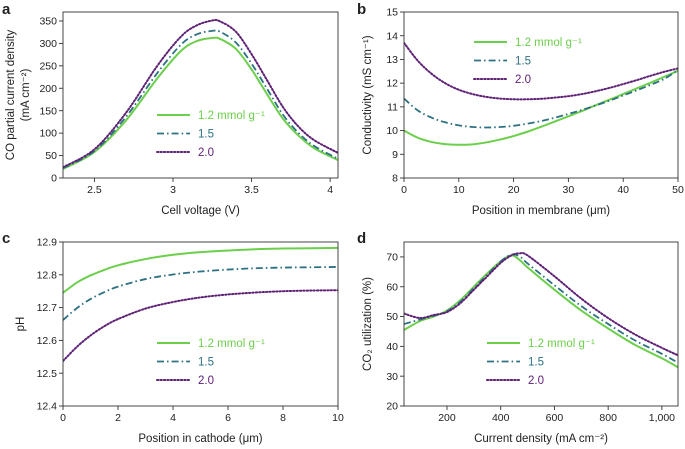 Image resolution: width=685 pixels, height=449 pixels. Describe the element at coordinates (48, 22) in the screenshot. I see `y-tick-label: 350` at that location.